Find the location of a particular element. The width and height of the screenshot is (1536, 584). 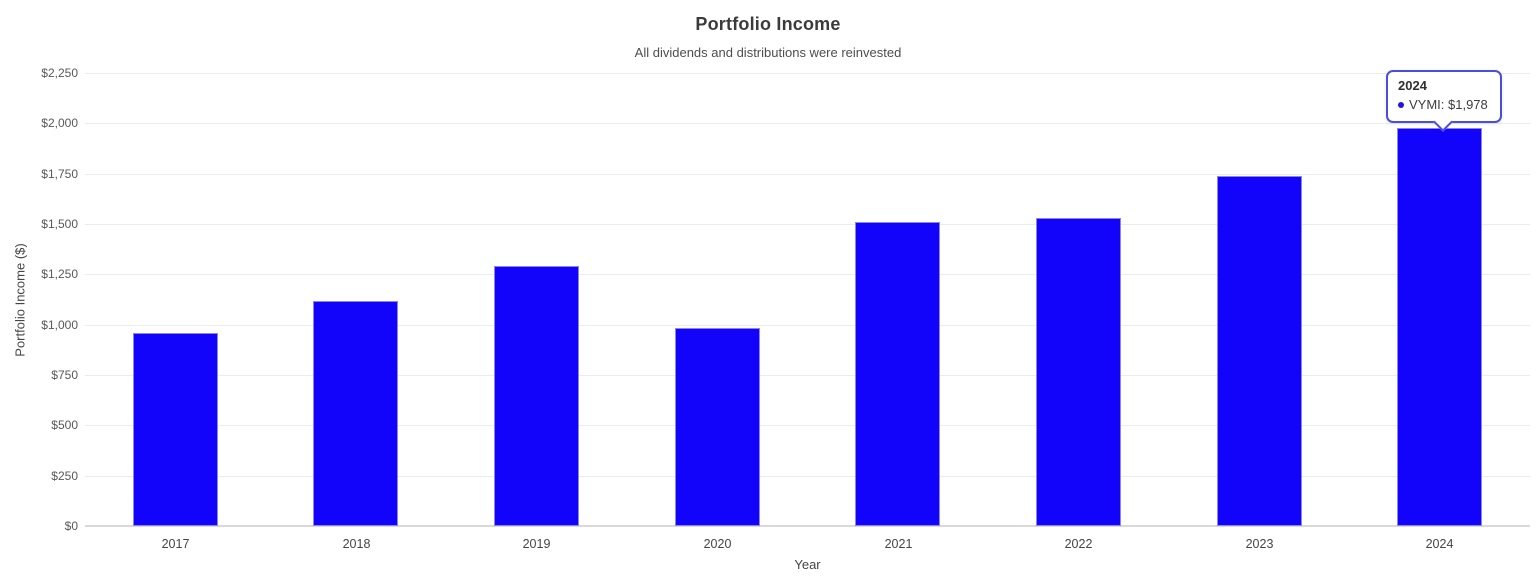

series-dot-icon is located at coordinates (1401, 105).